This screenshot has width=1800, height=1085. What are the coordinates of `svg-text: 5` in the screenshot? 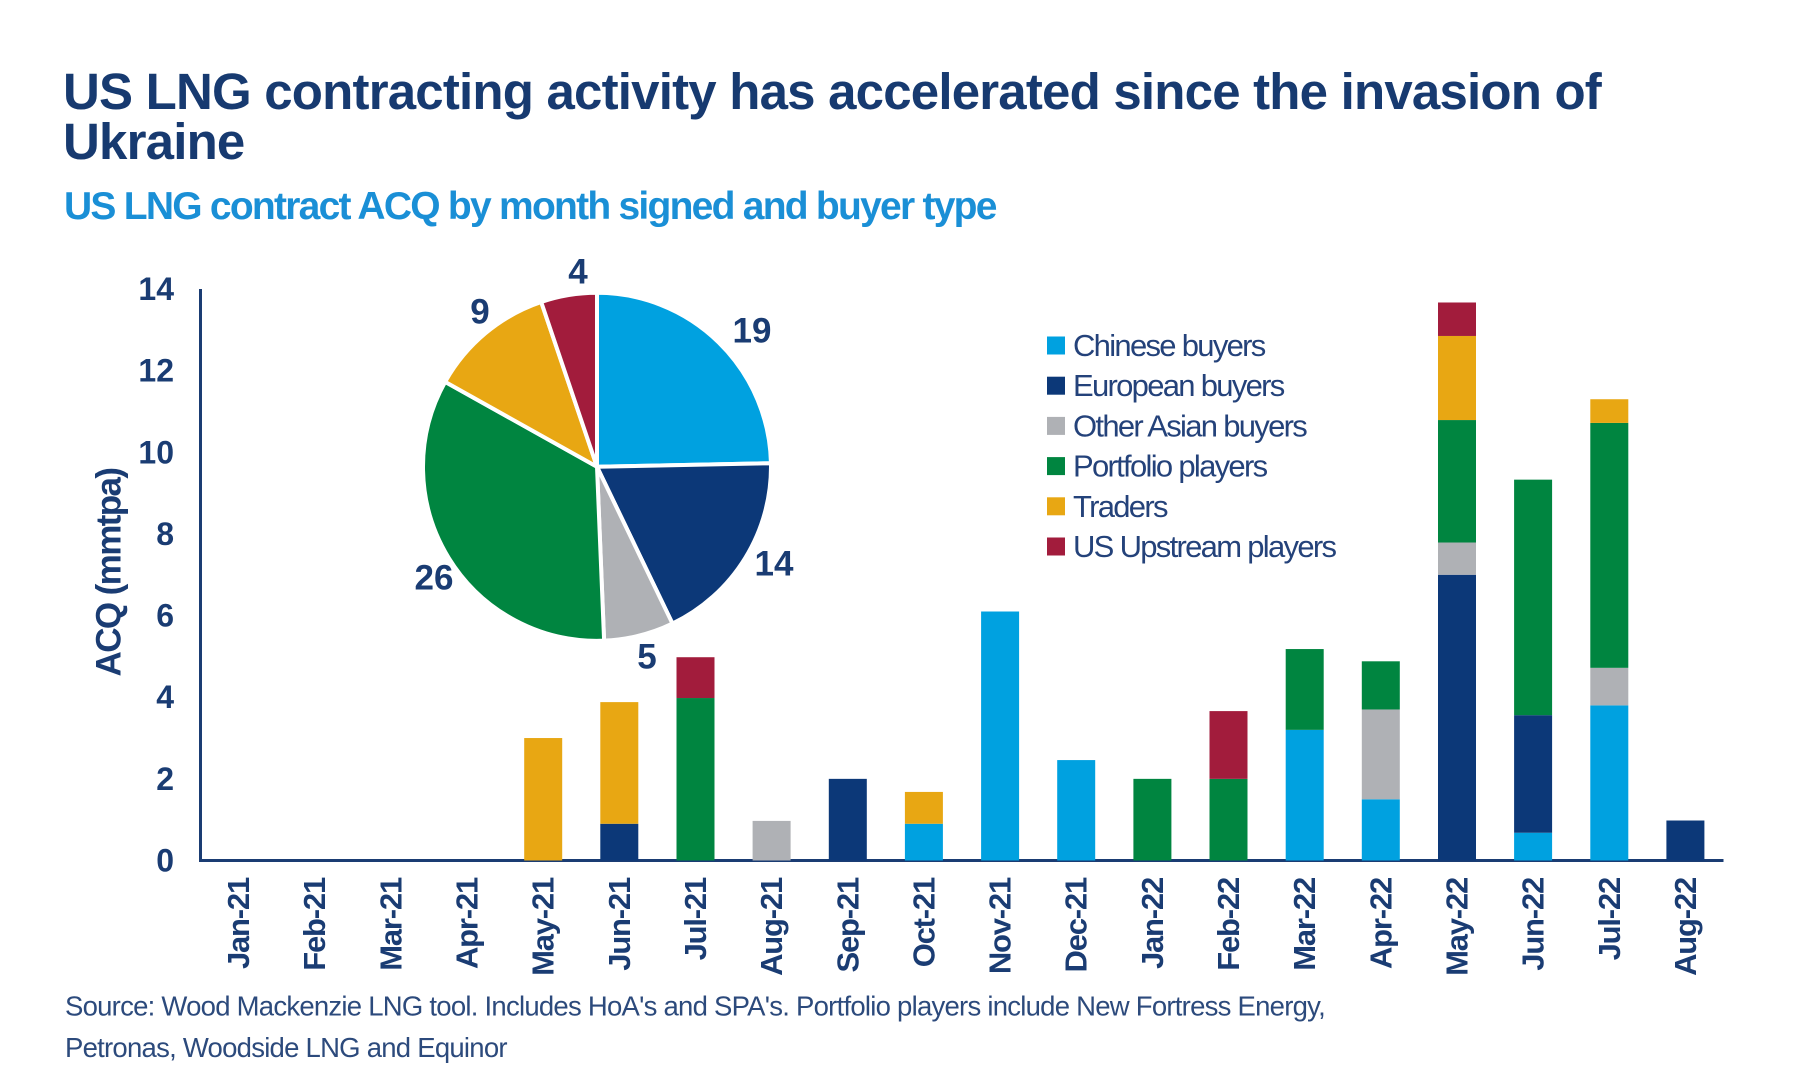 It's located at (646, 657).